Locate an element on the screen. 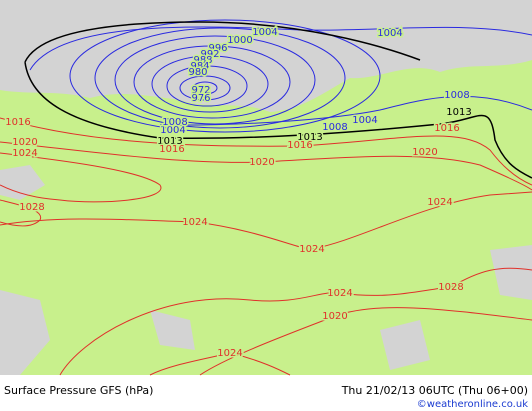 This screenshot has height=411, width=532. footer-valid-time: Thu 21/02/13 06UTC (Thu 06+00) is located at coordinates (434, 390).